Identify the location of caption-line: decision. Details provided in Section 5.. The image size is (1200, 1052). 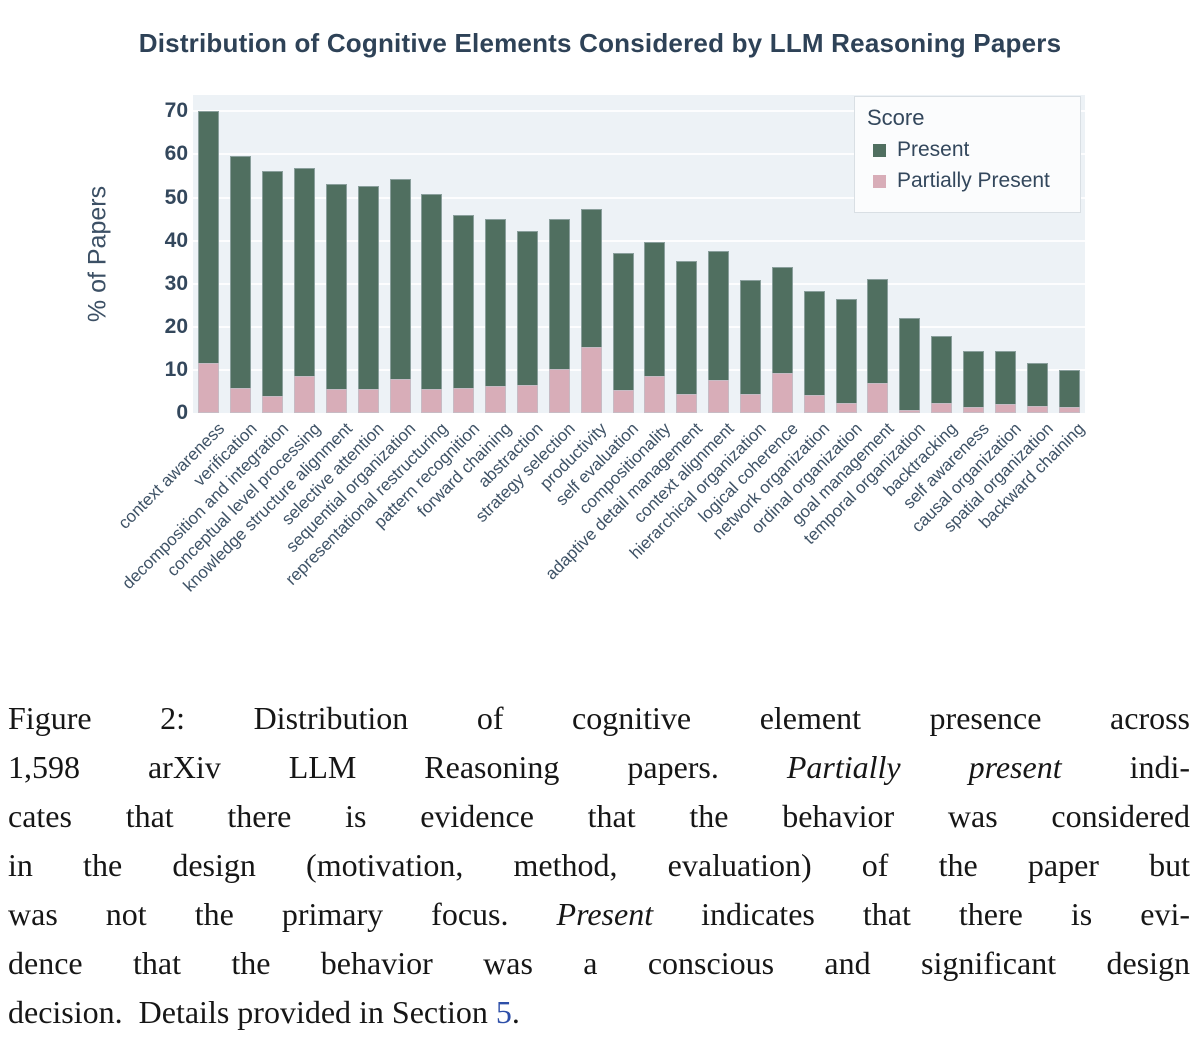
(599, 1012).